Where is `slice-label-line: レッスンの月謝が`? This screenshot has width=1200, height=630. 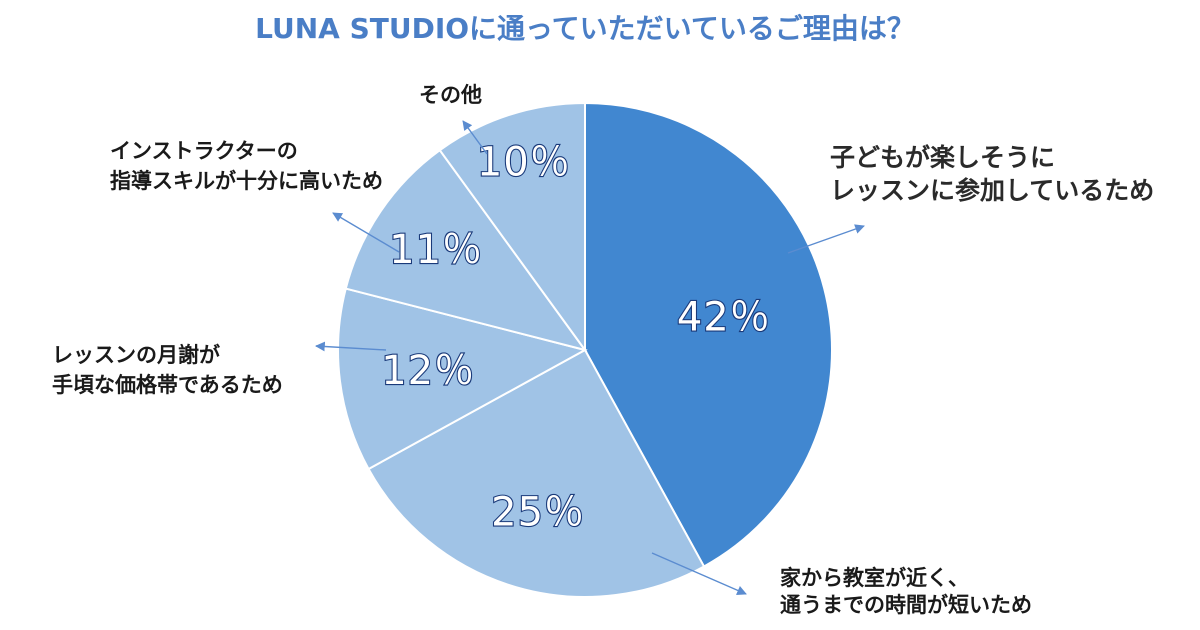 slice-label-line: レッスンの月謝が is located at coordinates (136, 355).